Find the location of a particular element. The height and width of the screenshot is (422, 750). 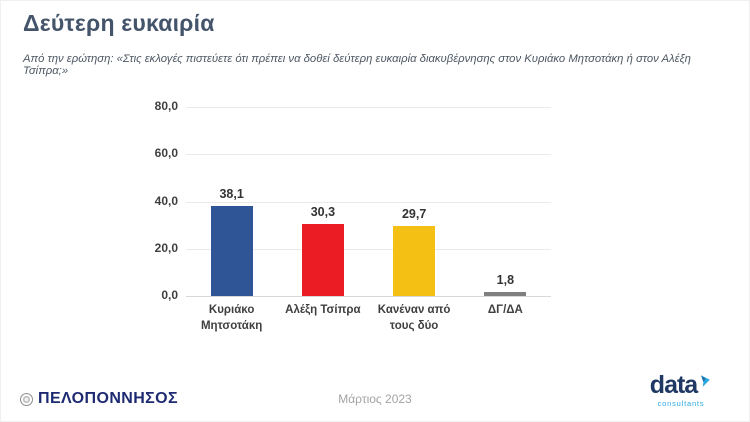

newspaper-emblem-icon is located at coordinates (26, 399).